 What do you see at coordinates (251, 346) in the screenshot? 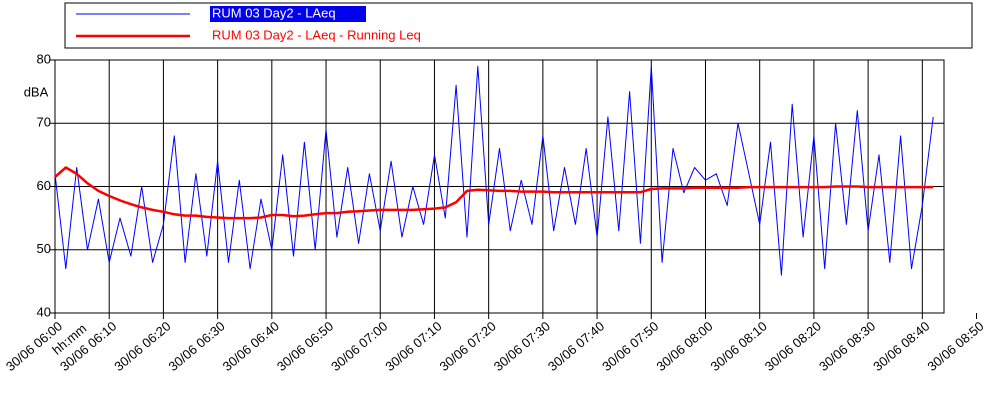
I see `x-tick-label: 30/06 06:40` at bounding box center [251, 346].